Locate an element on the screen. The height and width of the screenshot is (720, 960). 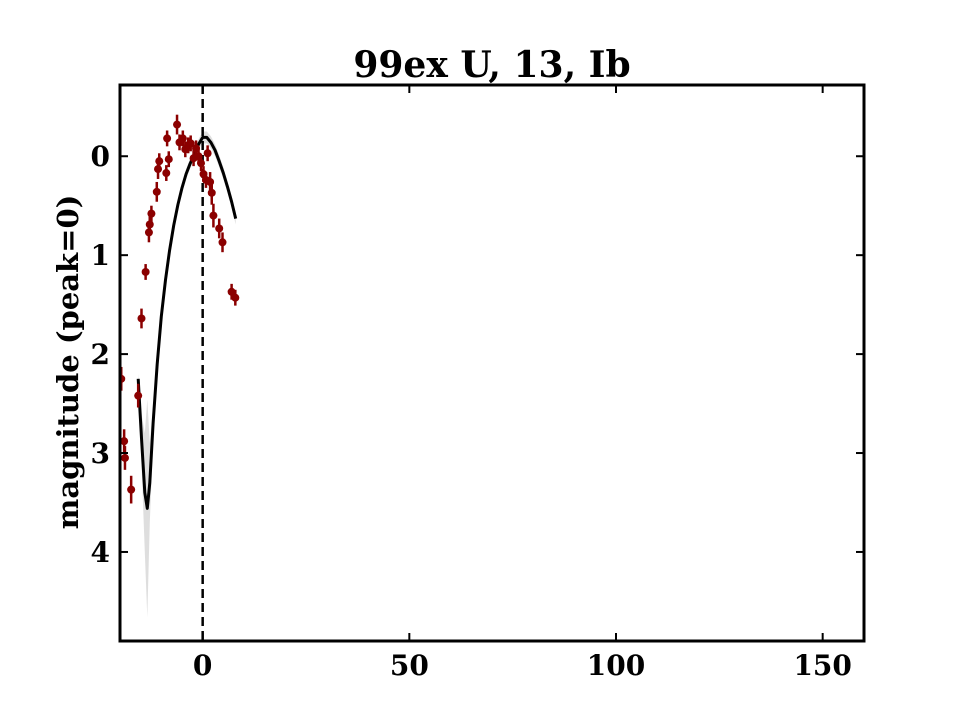
x-tick-label: 0 is located at coordinates (202, 665).